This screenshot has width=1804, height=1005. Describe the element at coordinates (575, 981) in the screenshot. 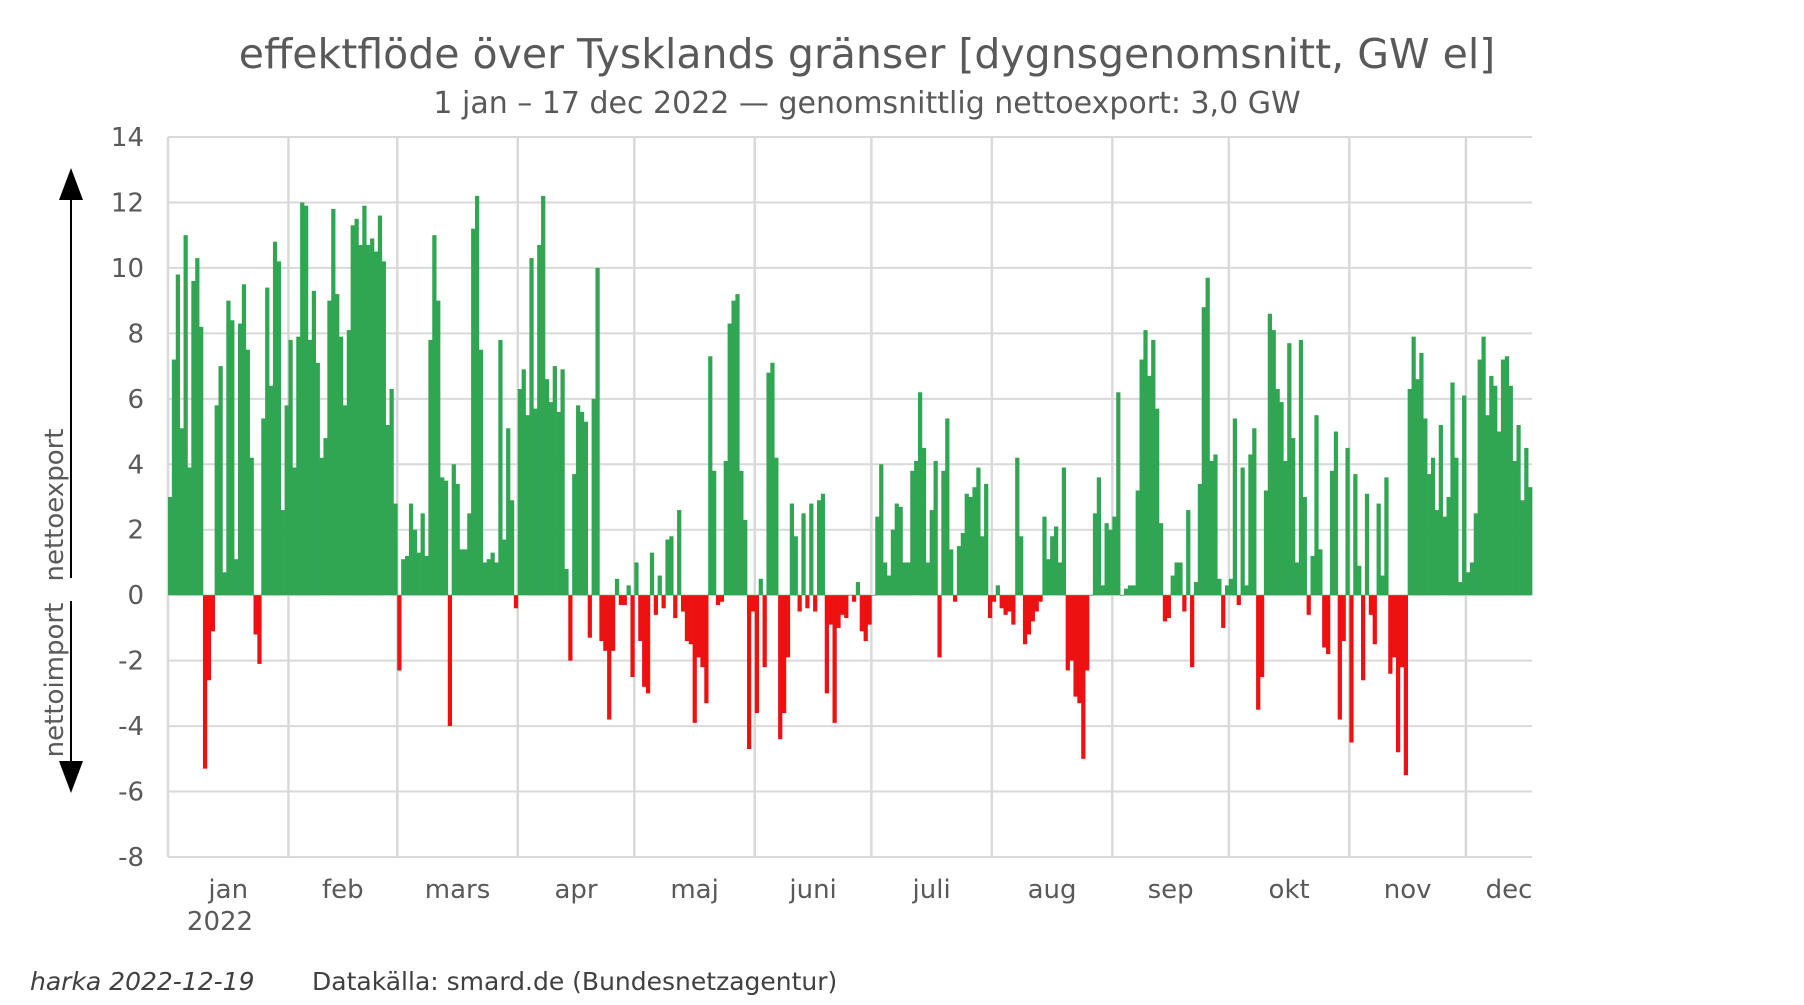

I see `footer-source: Datakälla: smard.de (Bundesnetzagentur)` at that location.